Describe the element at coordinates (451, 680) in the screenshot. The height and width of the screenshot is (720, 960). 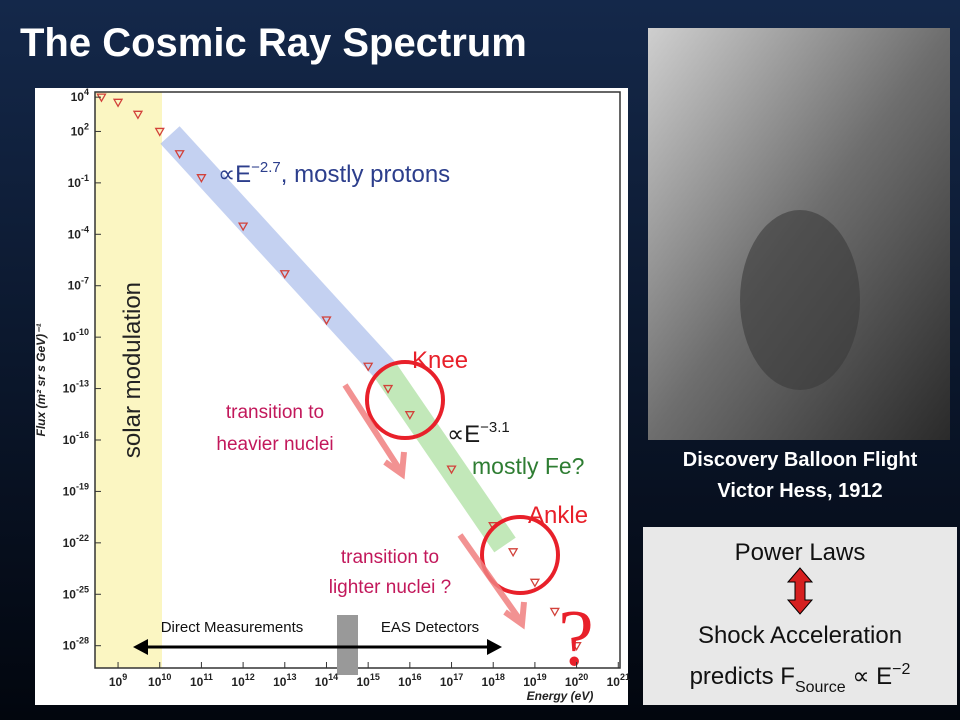
I see `x-tick-label: 1017` at that location.